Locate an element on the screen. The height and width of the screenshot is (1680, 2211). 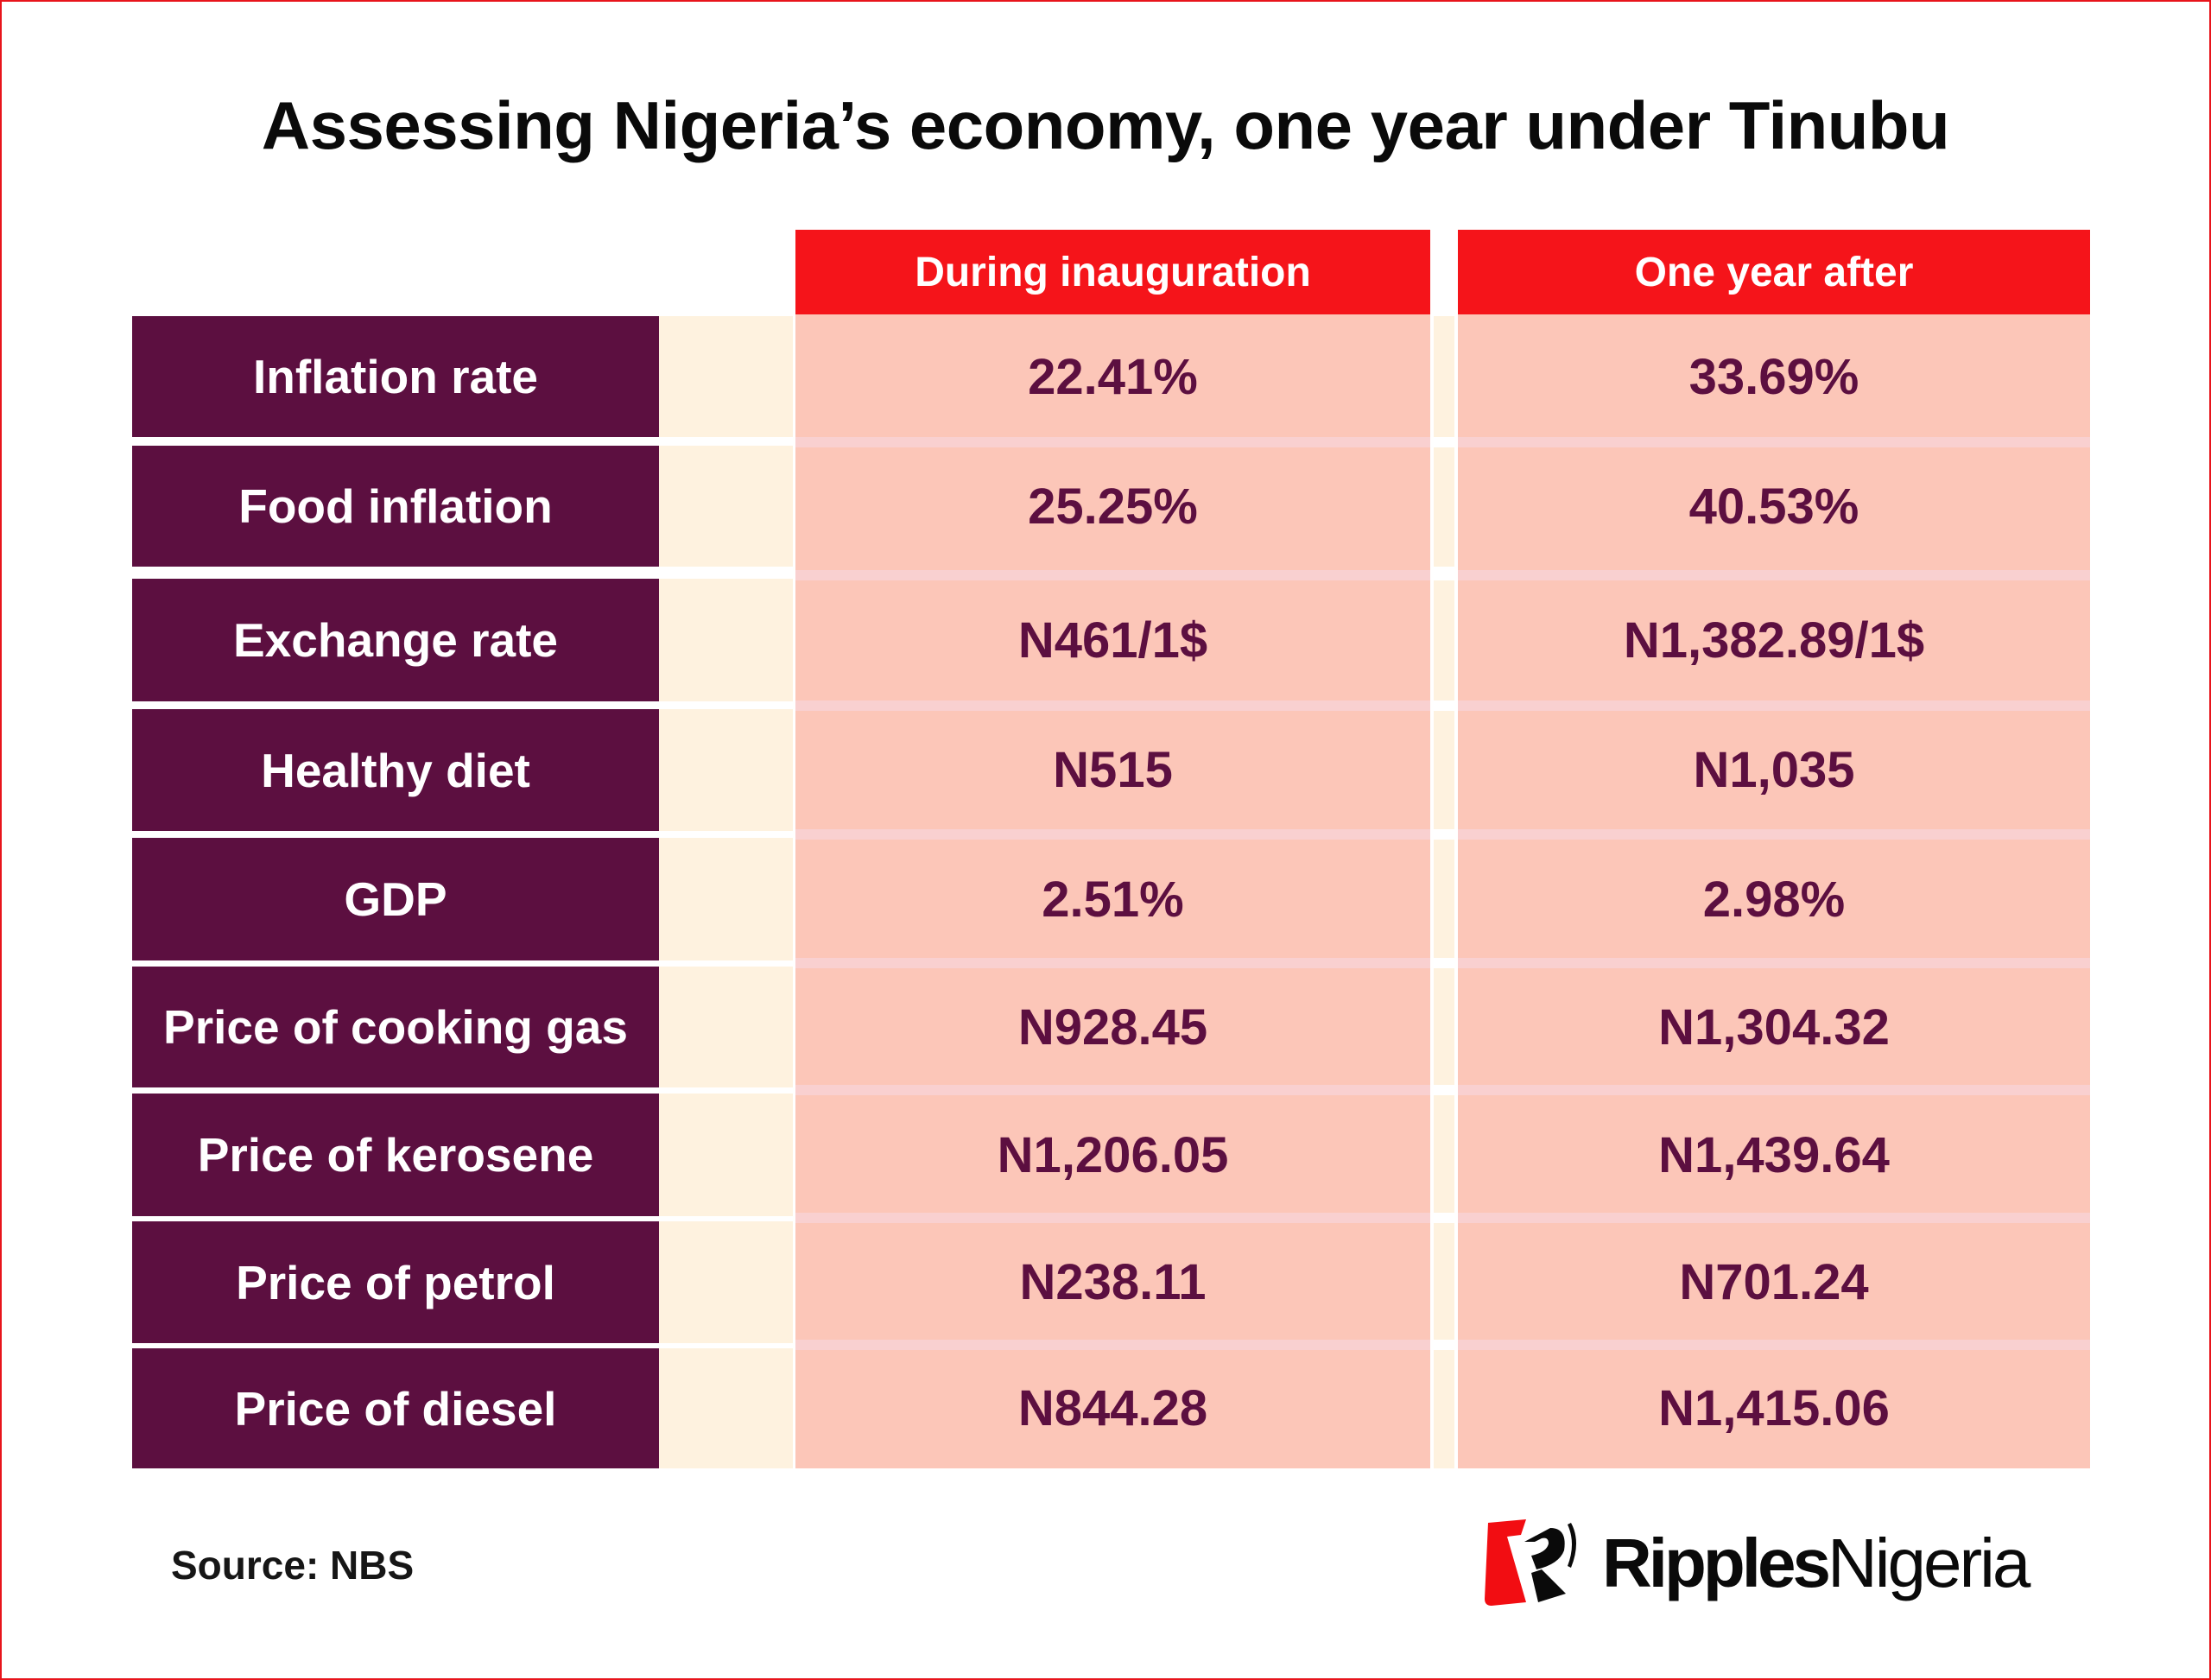
ripples-nigeria-logo: Ripples Nigeria is located at coordinates (1755, 1564).